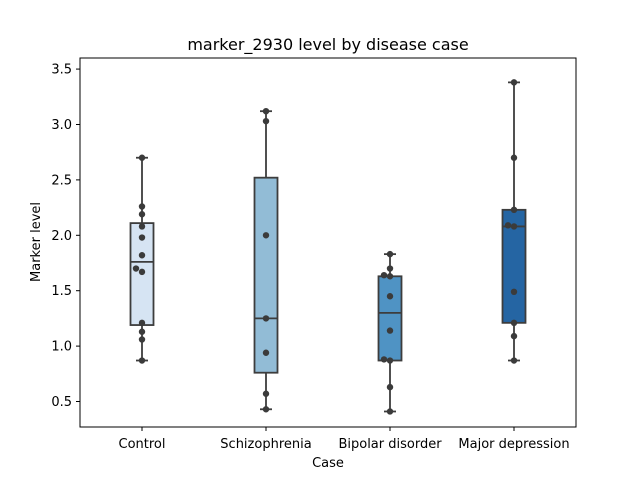 The height and width of the screenshot is (480, 640). What do you see at coordinates (61, 236) in the screenshot?
I see `y-tick-label: 2.0` at bounding box center [61, 236].